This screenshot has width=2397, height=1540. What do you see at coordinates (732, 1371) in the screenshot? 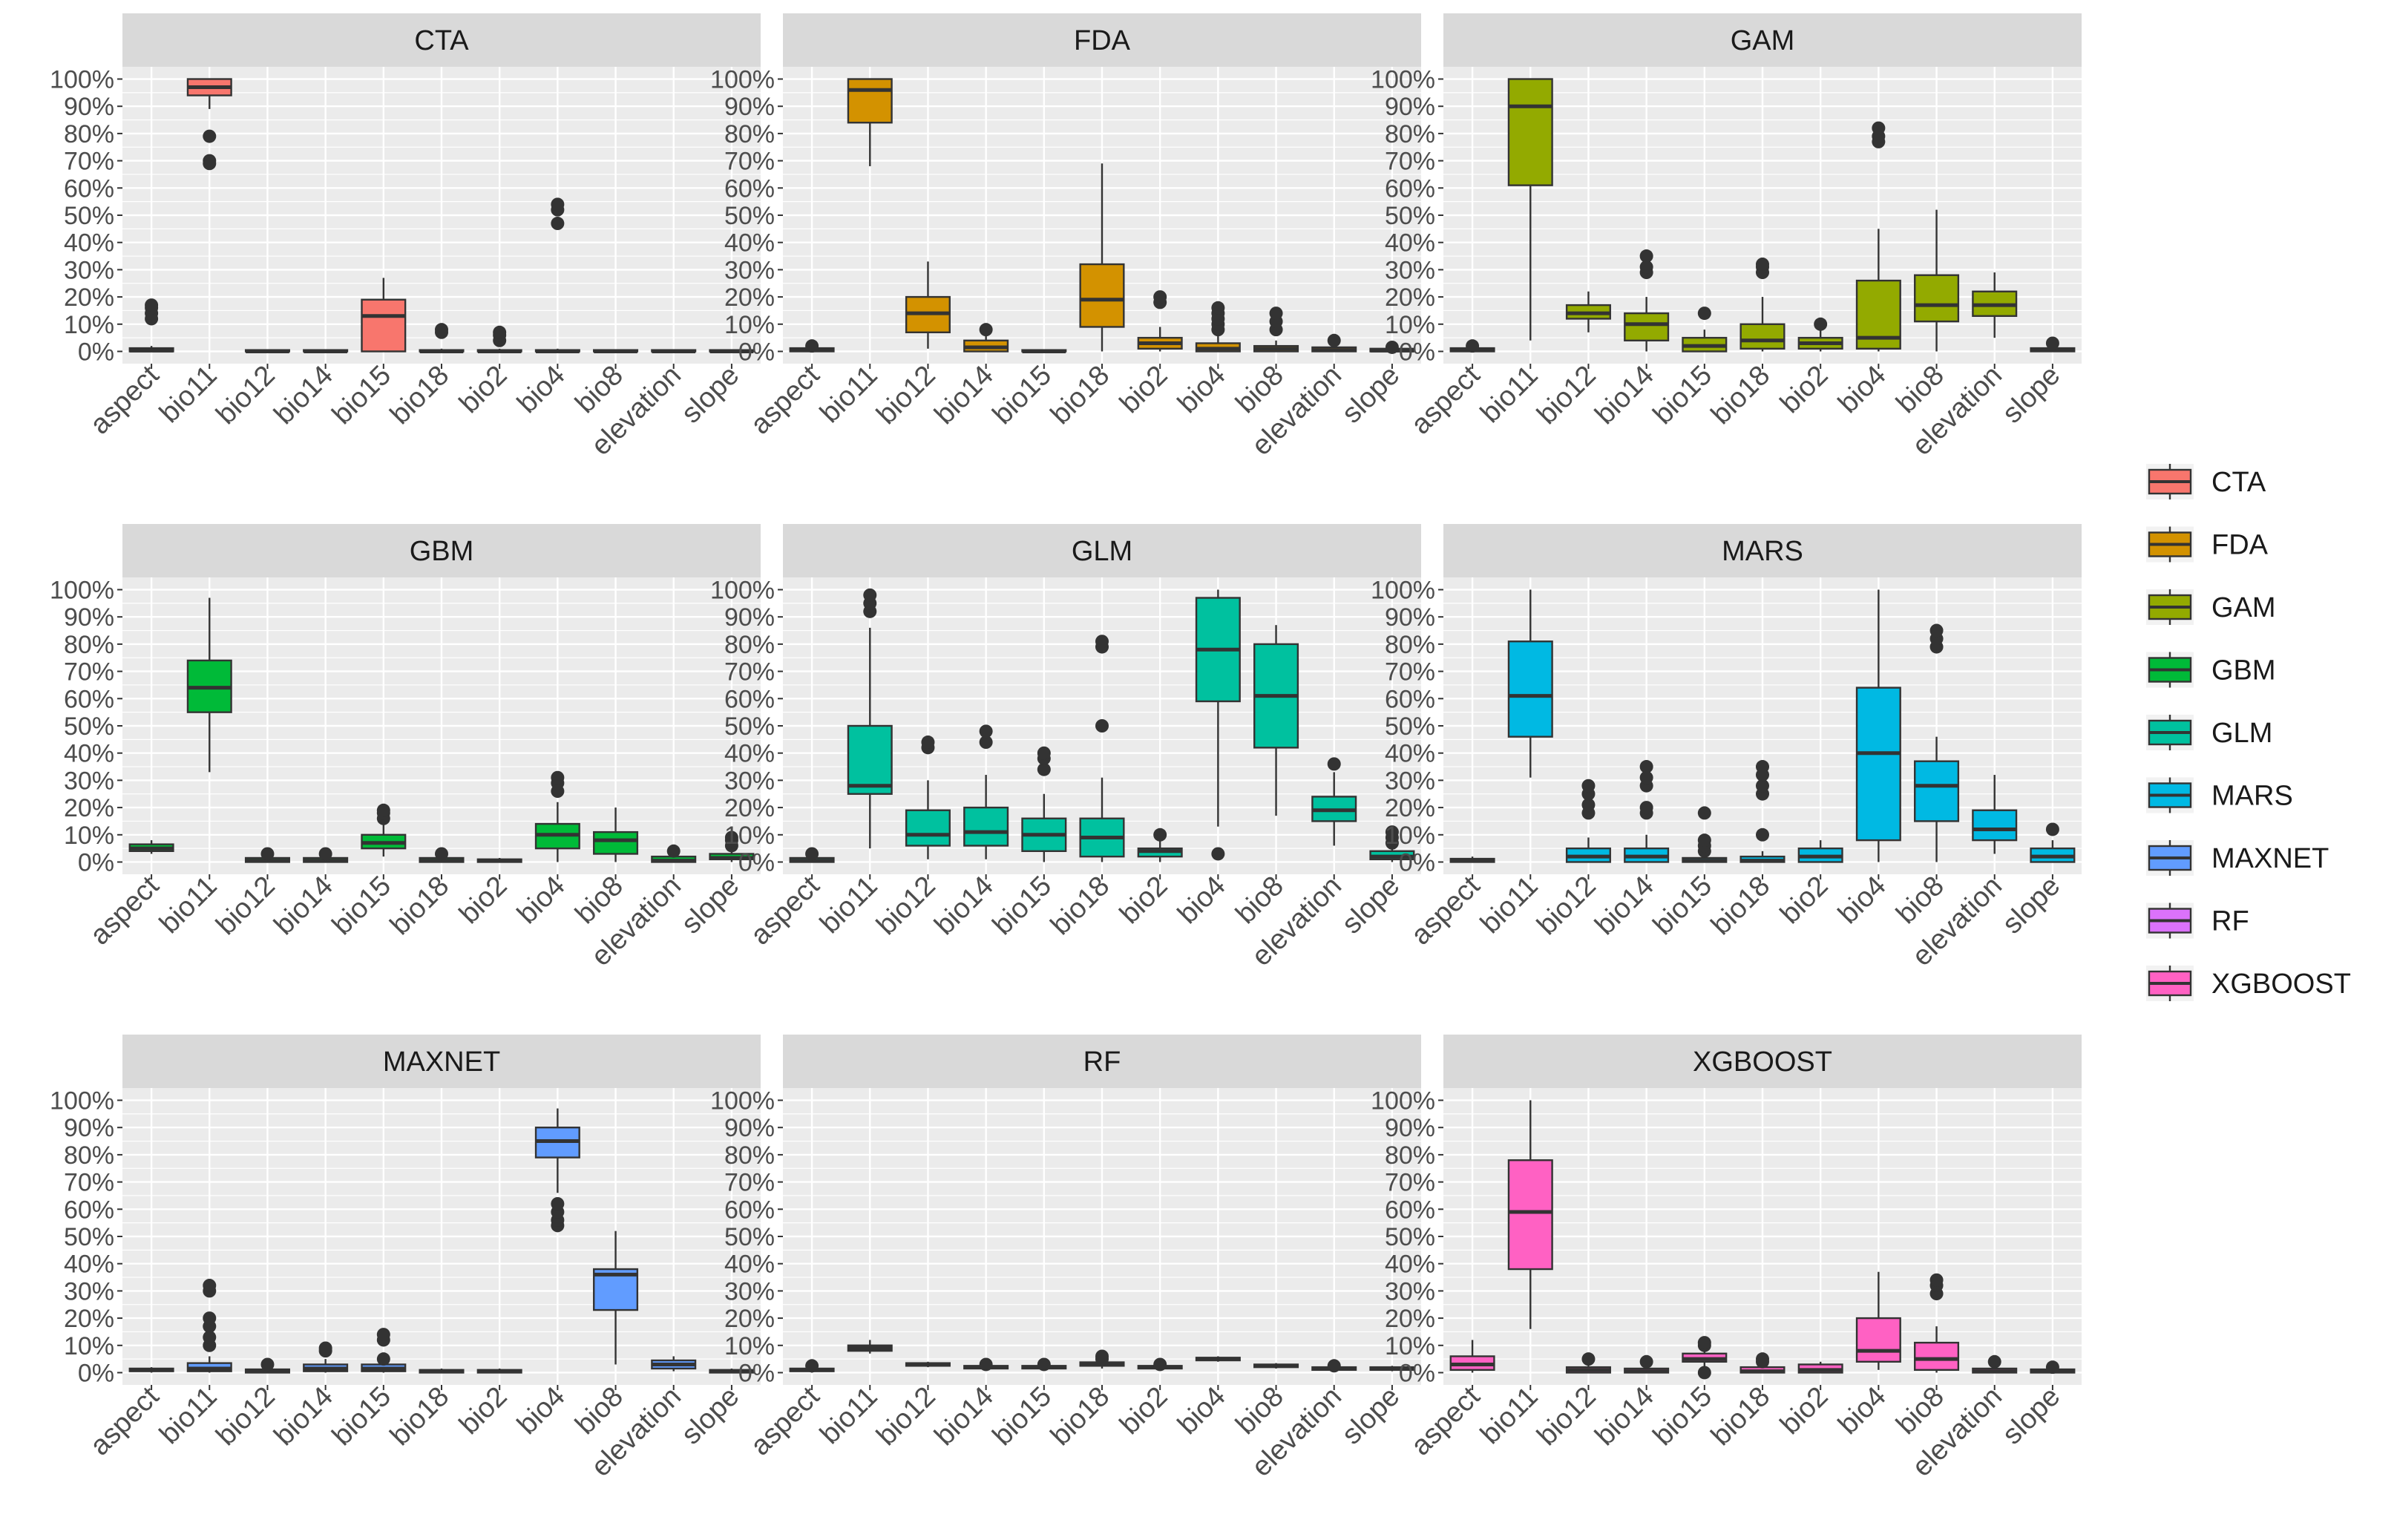
I see `box-maxnet-slope` at bounding box center [732, 1371].